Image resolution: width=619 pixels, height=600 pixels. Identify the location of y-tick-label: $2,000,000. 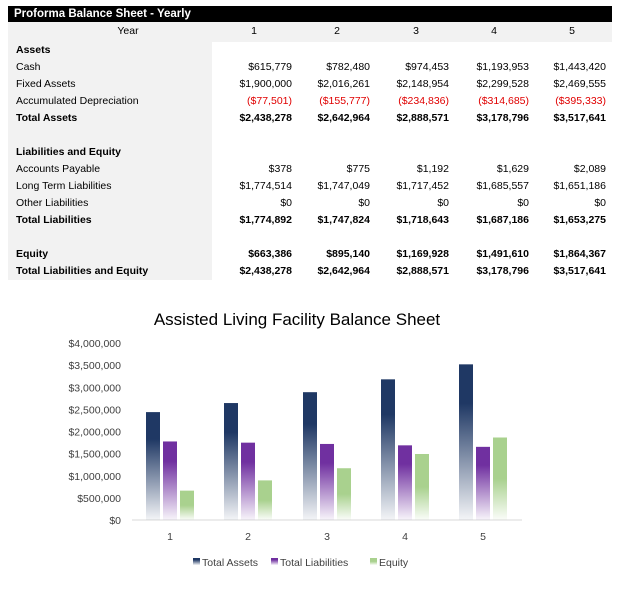
(94, 433).